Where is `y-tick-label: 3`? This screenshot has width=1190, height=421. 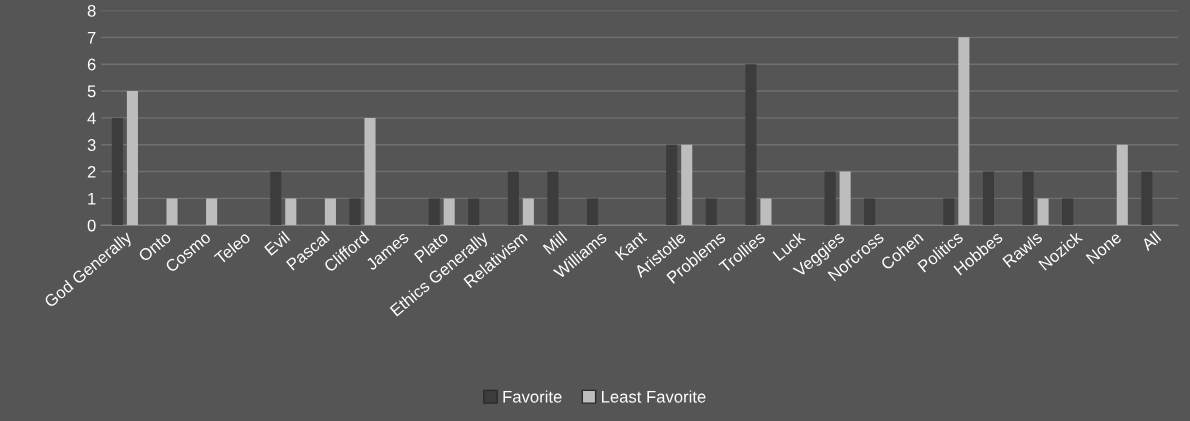
y-tick-label: 3 is located at coordinates (91, 145).